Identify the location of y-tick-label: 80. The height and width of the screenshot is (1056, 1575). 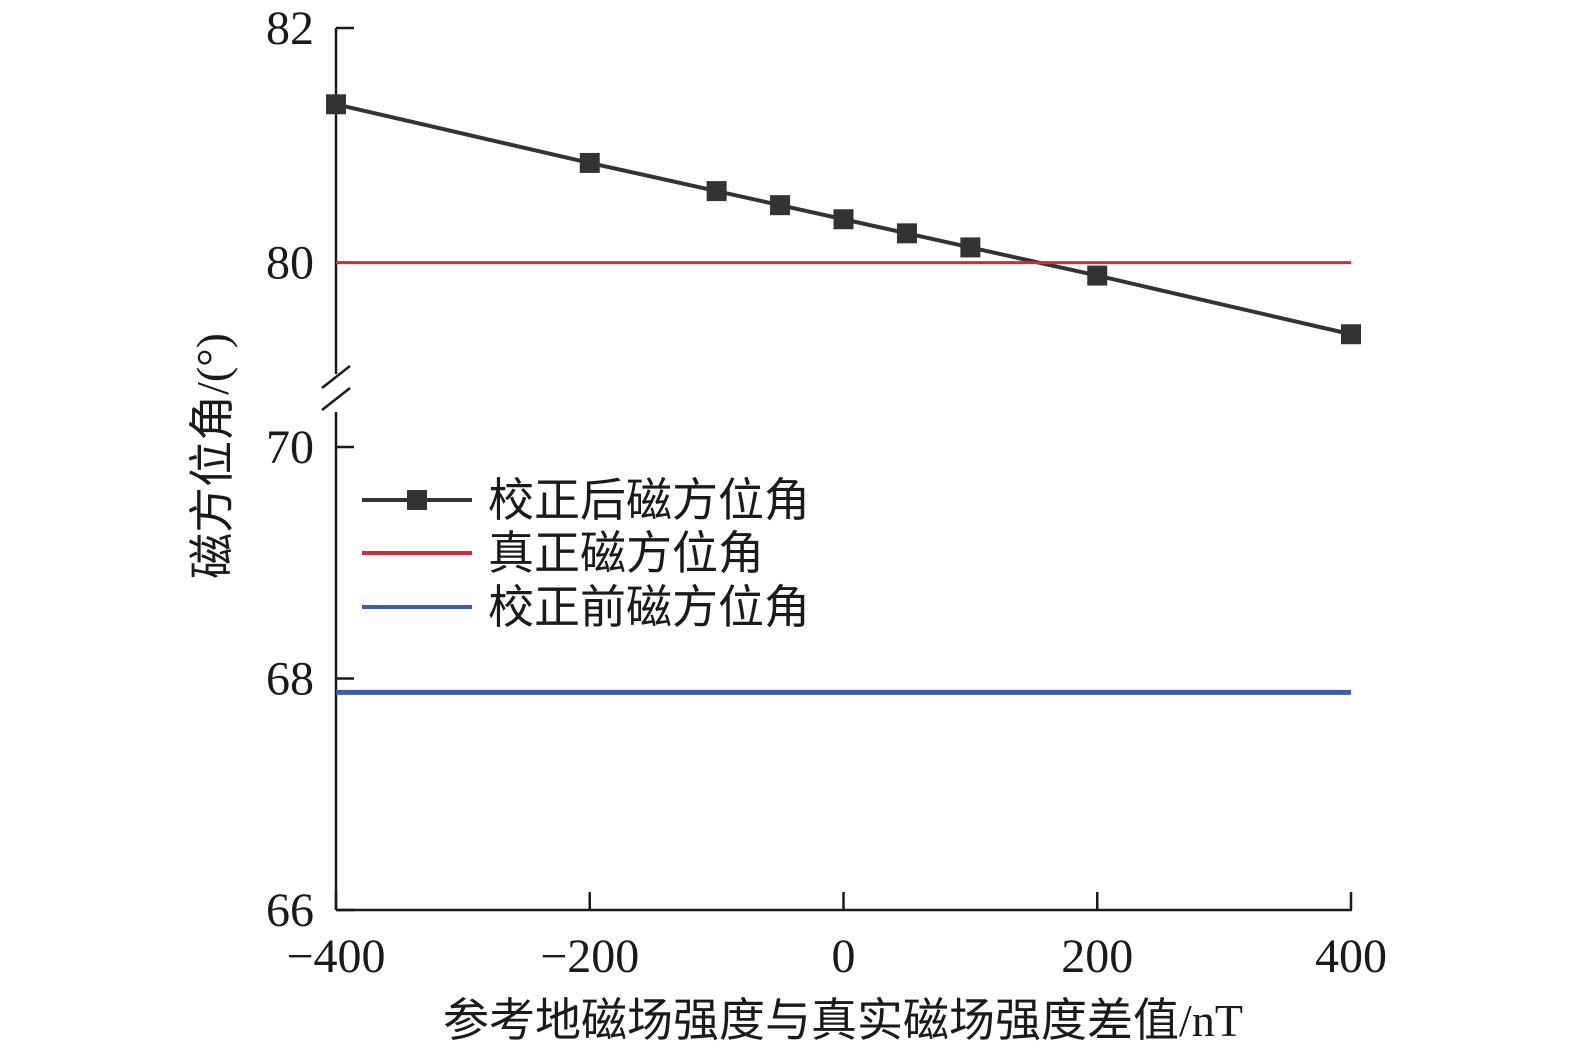
(290, 263).